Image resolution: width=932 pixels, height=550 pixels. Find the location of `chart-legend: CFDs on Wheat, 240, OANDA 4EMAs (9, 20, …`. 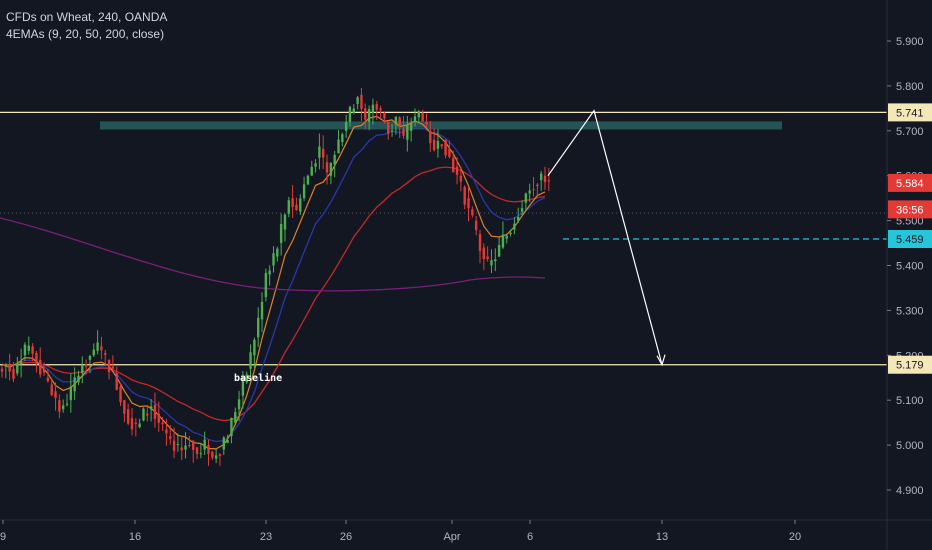

chart-legend: CFDs on Wheat, 240, OANDA 4EMAs (9, 20, … is located at coordinates (86, 26).